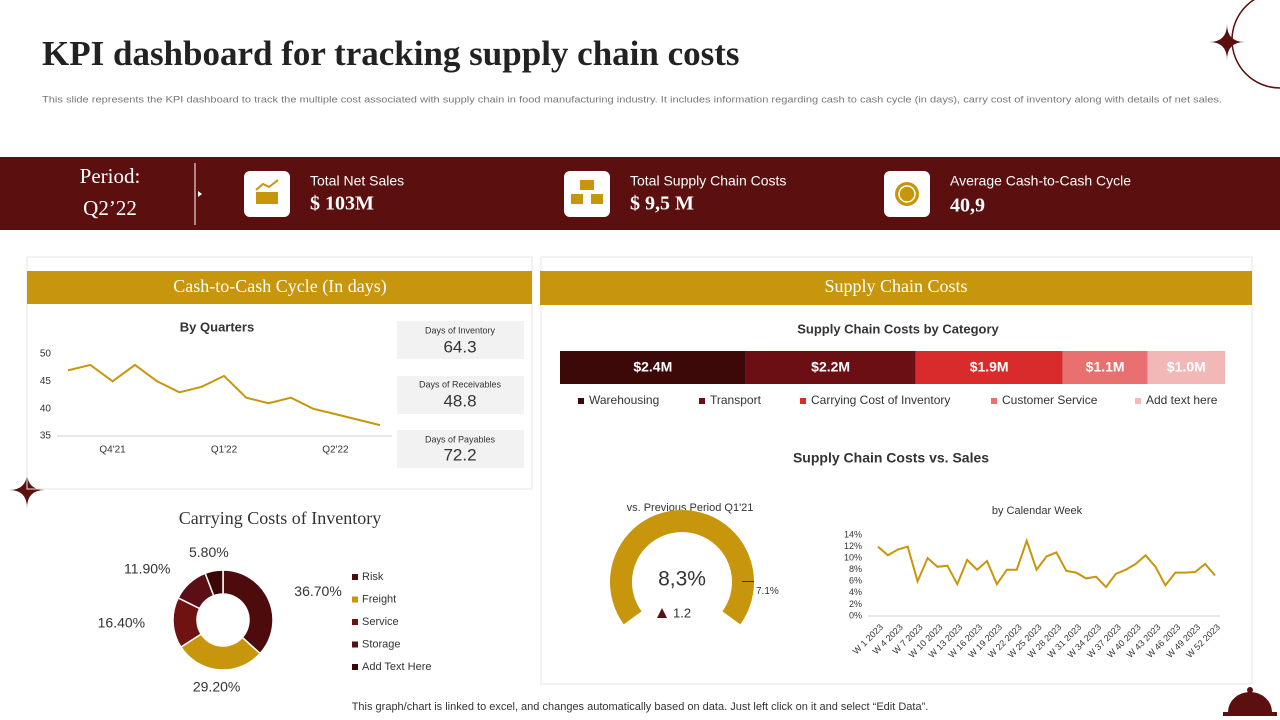 The image size is (1280, 720). Describe the element at coordinates (217, 326) in the screenshot. I see `chart-title: By Quarters` at that location.